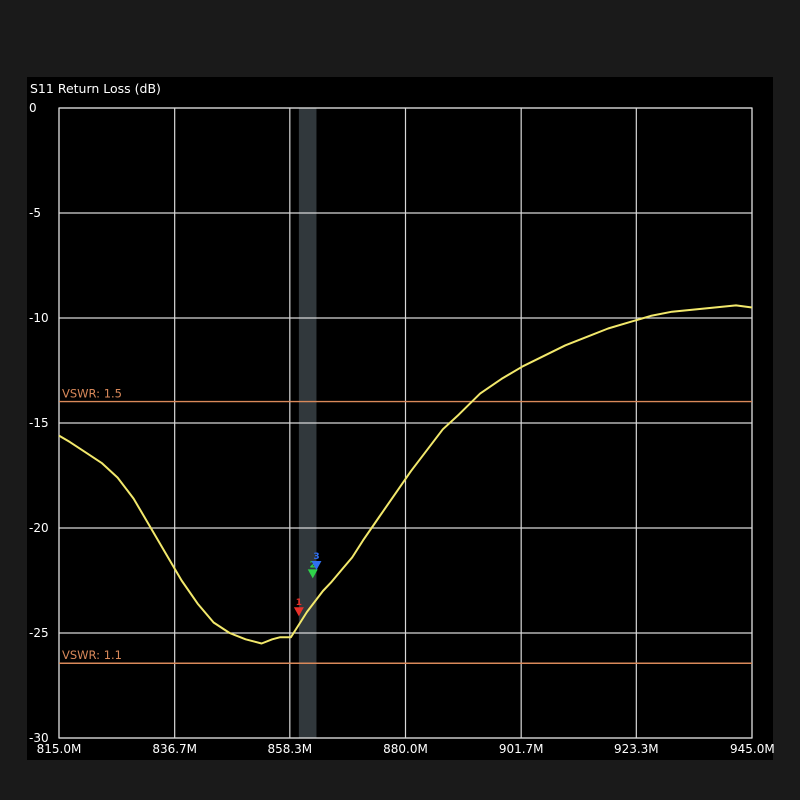  What do you see at coordinates (299, 603) in the screenshot?
I see `marker-label: 1` at bounding box center [299, 603].